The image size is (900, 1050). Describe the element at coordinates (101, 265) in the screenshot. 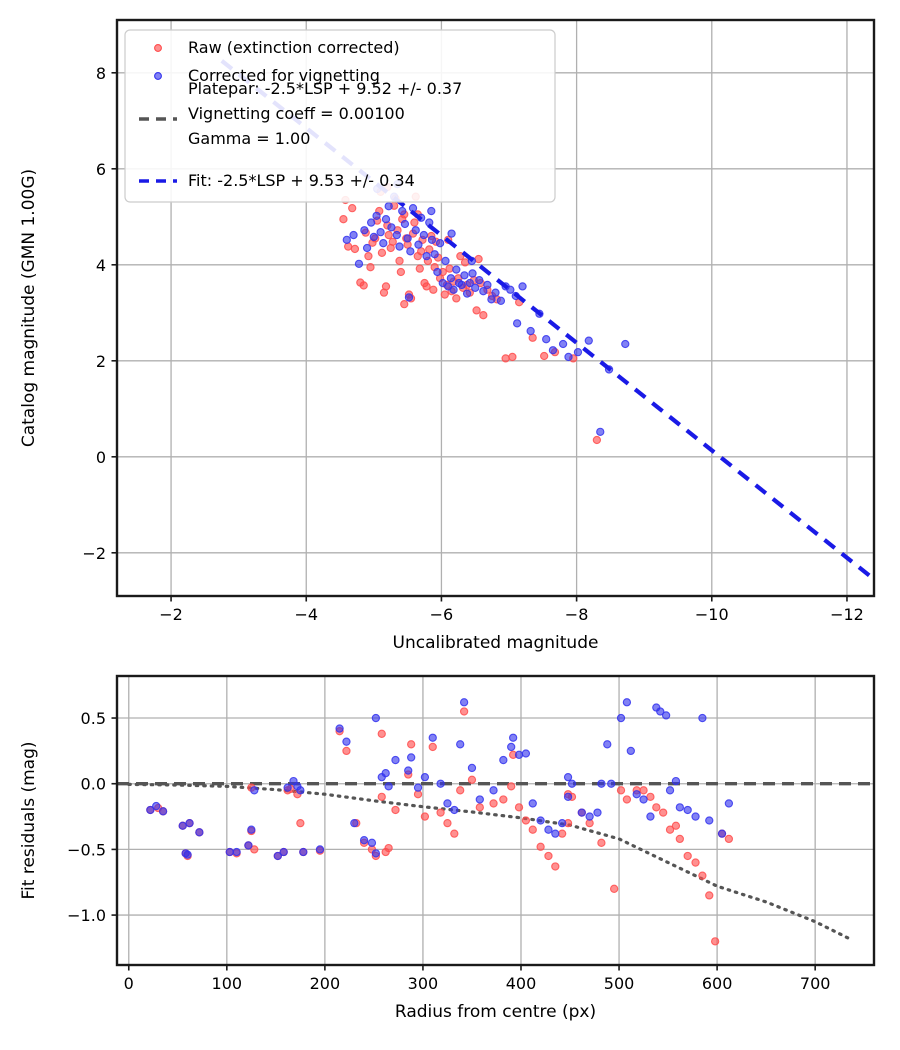

I see `ytick-label-3: 4` at that location.